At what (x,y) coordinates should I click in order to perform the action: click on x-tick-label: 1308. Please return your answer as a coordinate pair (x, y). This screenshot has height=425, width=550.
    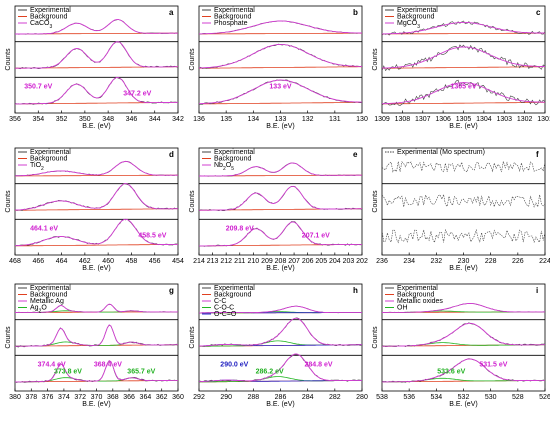
    Looking at the image, I should click on (403, 119).